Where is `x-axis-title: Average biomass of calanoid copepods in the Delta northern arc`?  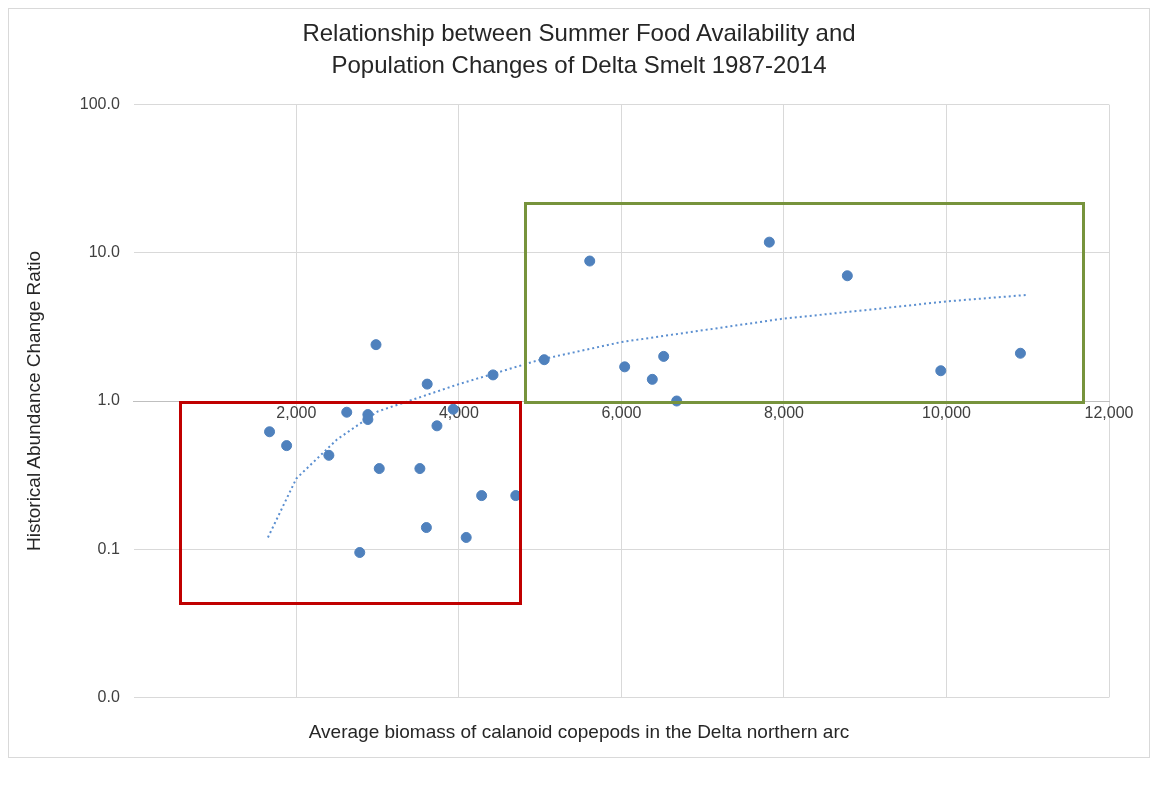
x-axis-title: Average biomass of calanoid copepods in the Delta northern arc is located at coordinates (579, 732).